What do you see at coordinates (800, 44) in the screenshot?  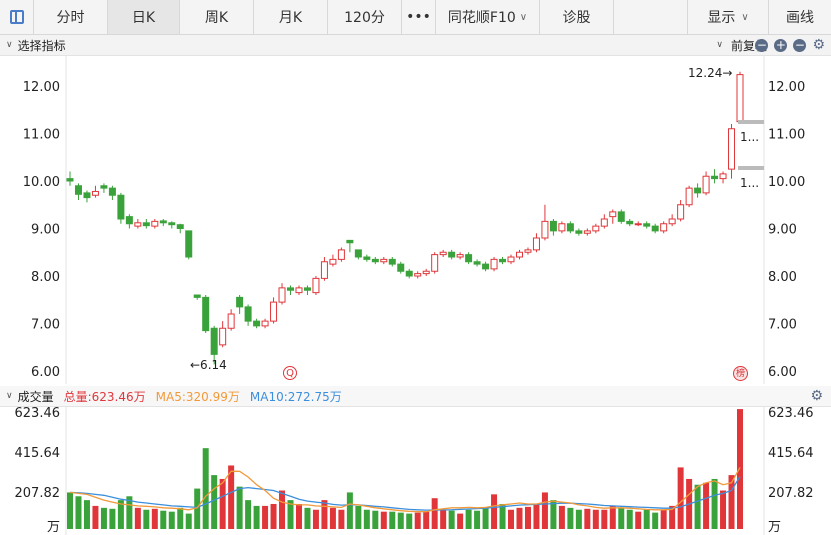 I see `remove-icon: −` at bounding box center [800, 44].